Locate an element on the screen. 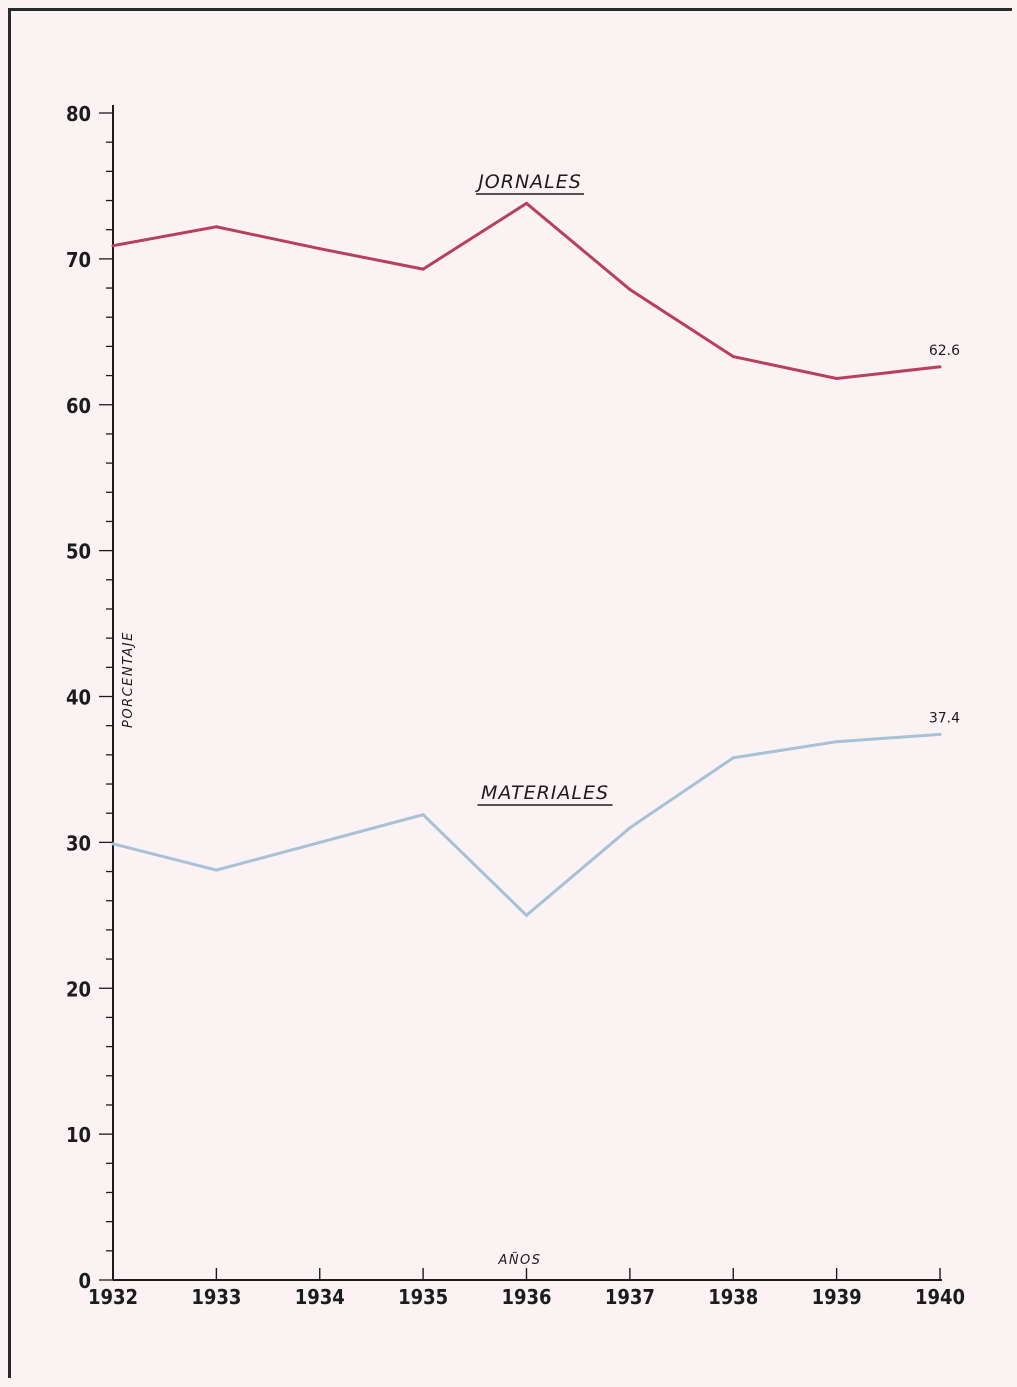  x-tick-label: 1934 is located at coordinates (320, 1297).